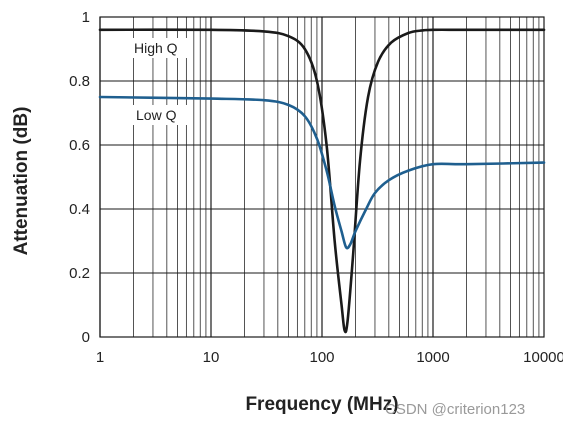  Describe the element at coordinates (79, 209) in the screenshot. I see `y-tick-label: 0.4` at that location.